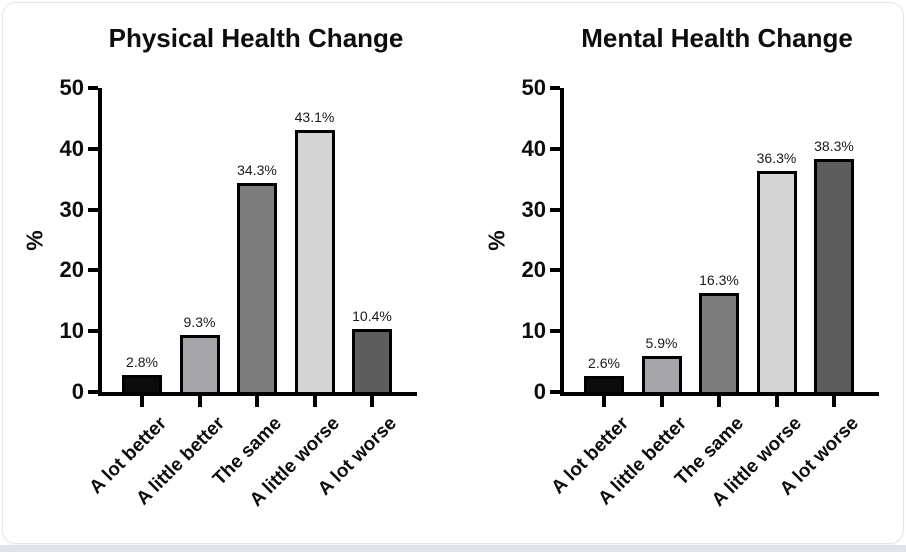  What do you see at coordinates (257, 170) in the screenshot?
I see `bar-value-label: 34.3%` at bounding box center [257, 170].